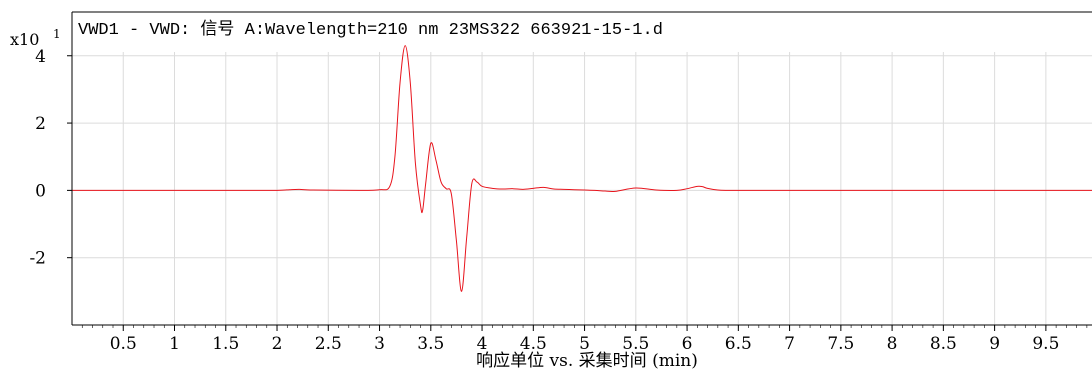  I want to click on y-multiplier-label: x10, so click(24, 39).